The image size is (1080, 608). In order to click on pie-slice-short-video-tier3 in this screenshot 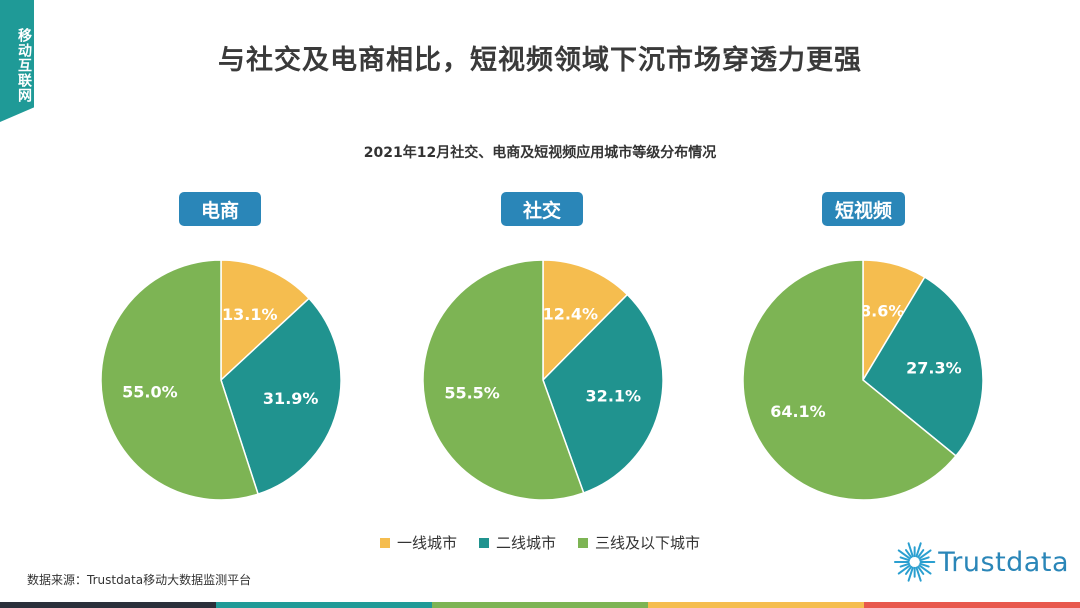, I will do `click(849, 380)`.